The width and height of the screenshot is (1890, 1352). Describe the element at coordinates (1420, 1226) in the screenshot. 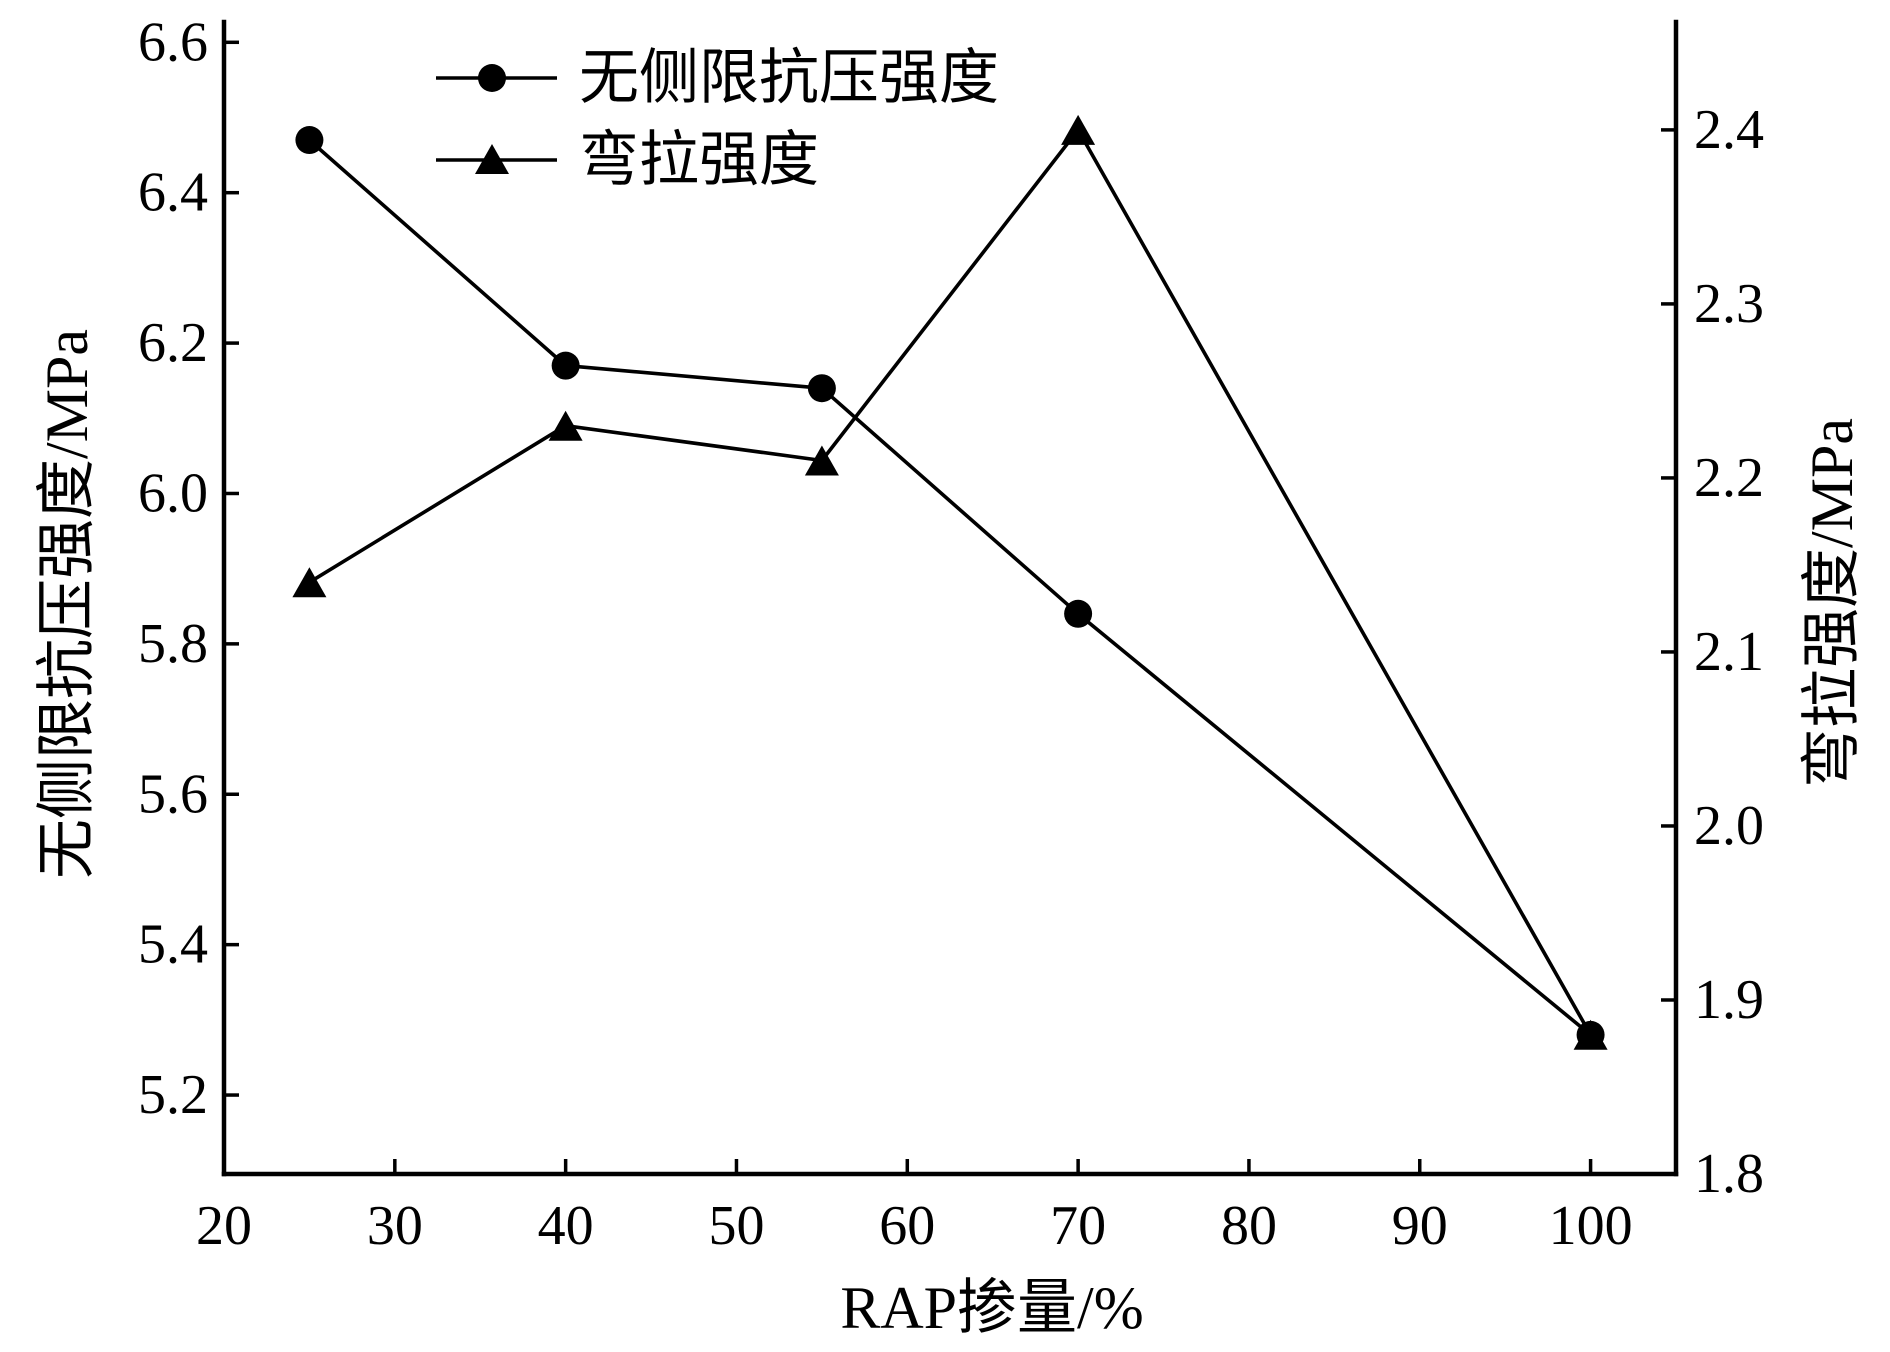

I see `x-tick-label: 90` at that location.